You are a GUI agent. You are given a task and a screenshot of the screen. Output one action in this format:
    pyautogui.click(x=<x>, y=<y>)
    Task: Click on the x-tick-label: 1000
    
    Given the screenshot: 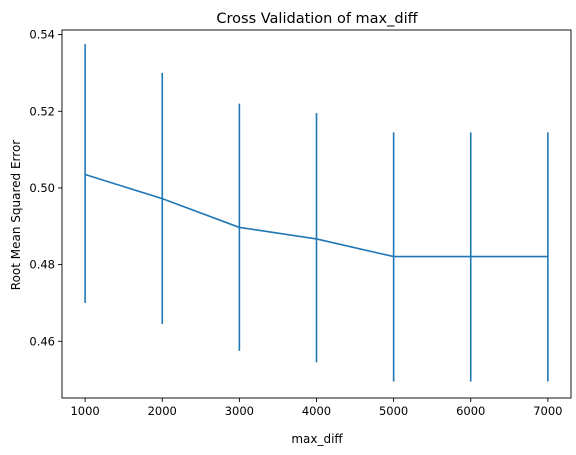 What is the action you would take?
    pyautogui.click(x=84, y=411)
    